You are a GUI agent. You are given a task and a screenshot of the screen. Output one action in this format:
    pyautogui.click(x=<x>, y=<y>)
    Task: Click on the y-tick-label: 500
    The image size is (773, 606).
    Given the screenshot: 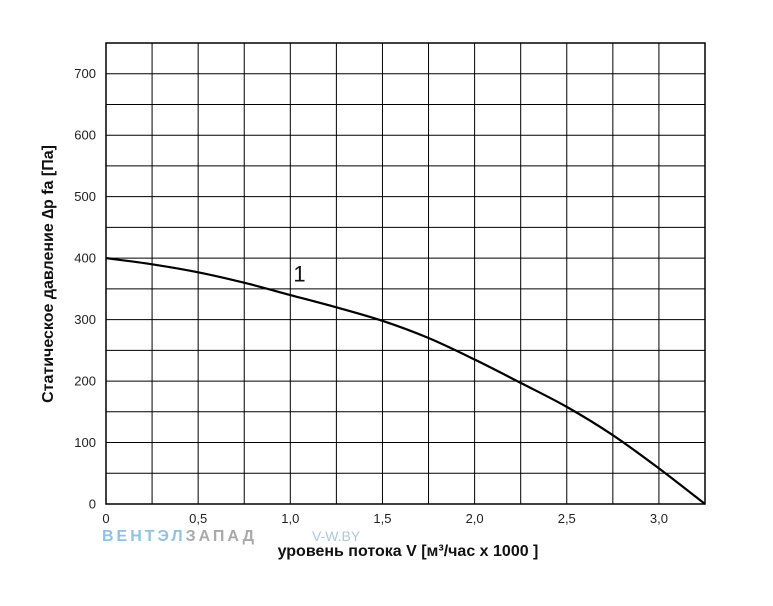 What is the action you would take?
    pyautogui.click(x=85, y=196)
    